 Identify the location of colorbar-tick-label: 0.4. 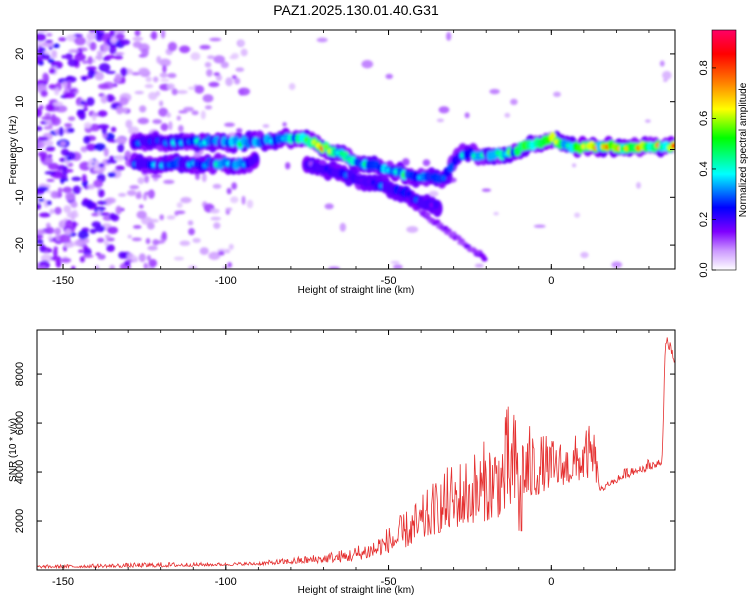
(704, 168).